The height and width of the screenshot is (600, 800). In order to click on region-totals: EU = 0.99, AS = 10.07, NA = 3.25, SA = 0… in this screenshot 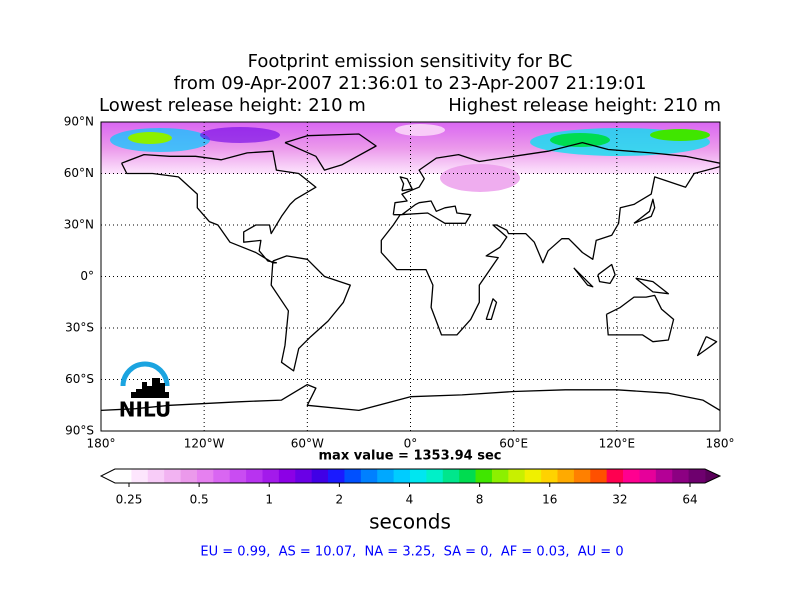, I will do `click(411, 552)`.